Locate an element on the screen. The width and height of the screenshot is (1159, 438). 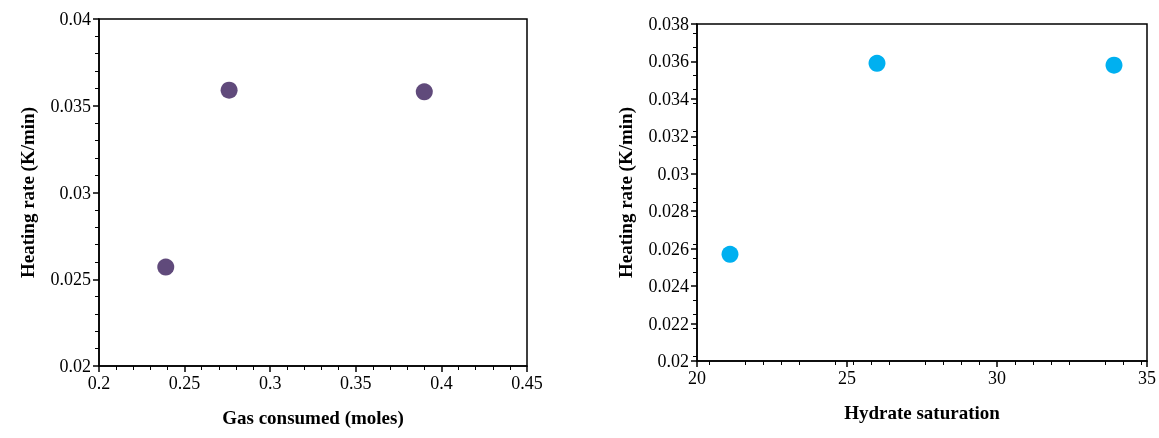
x-tick-label: 0.2 is located at coordinates (99, 383).